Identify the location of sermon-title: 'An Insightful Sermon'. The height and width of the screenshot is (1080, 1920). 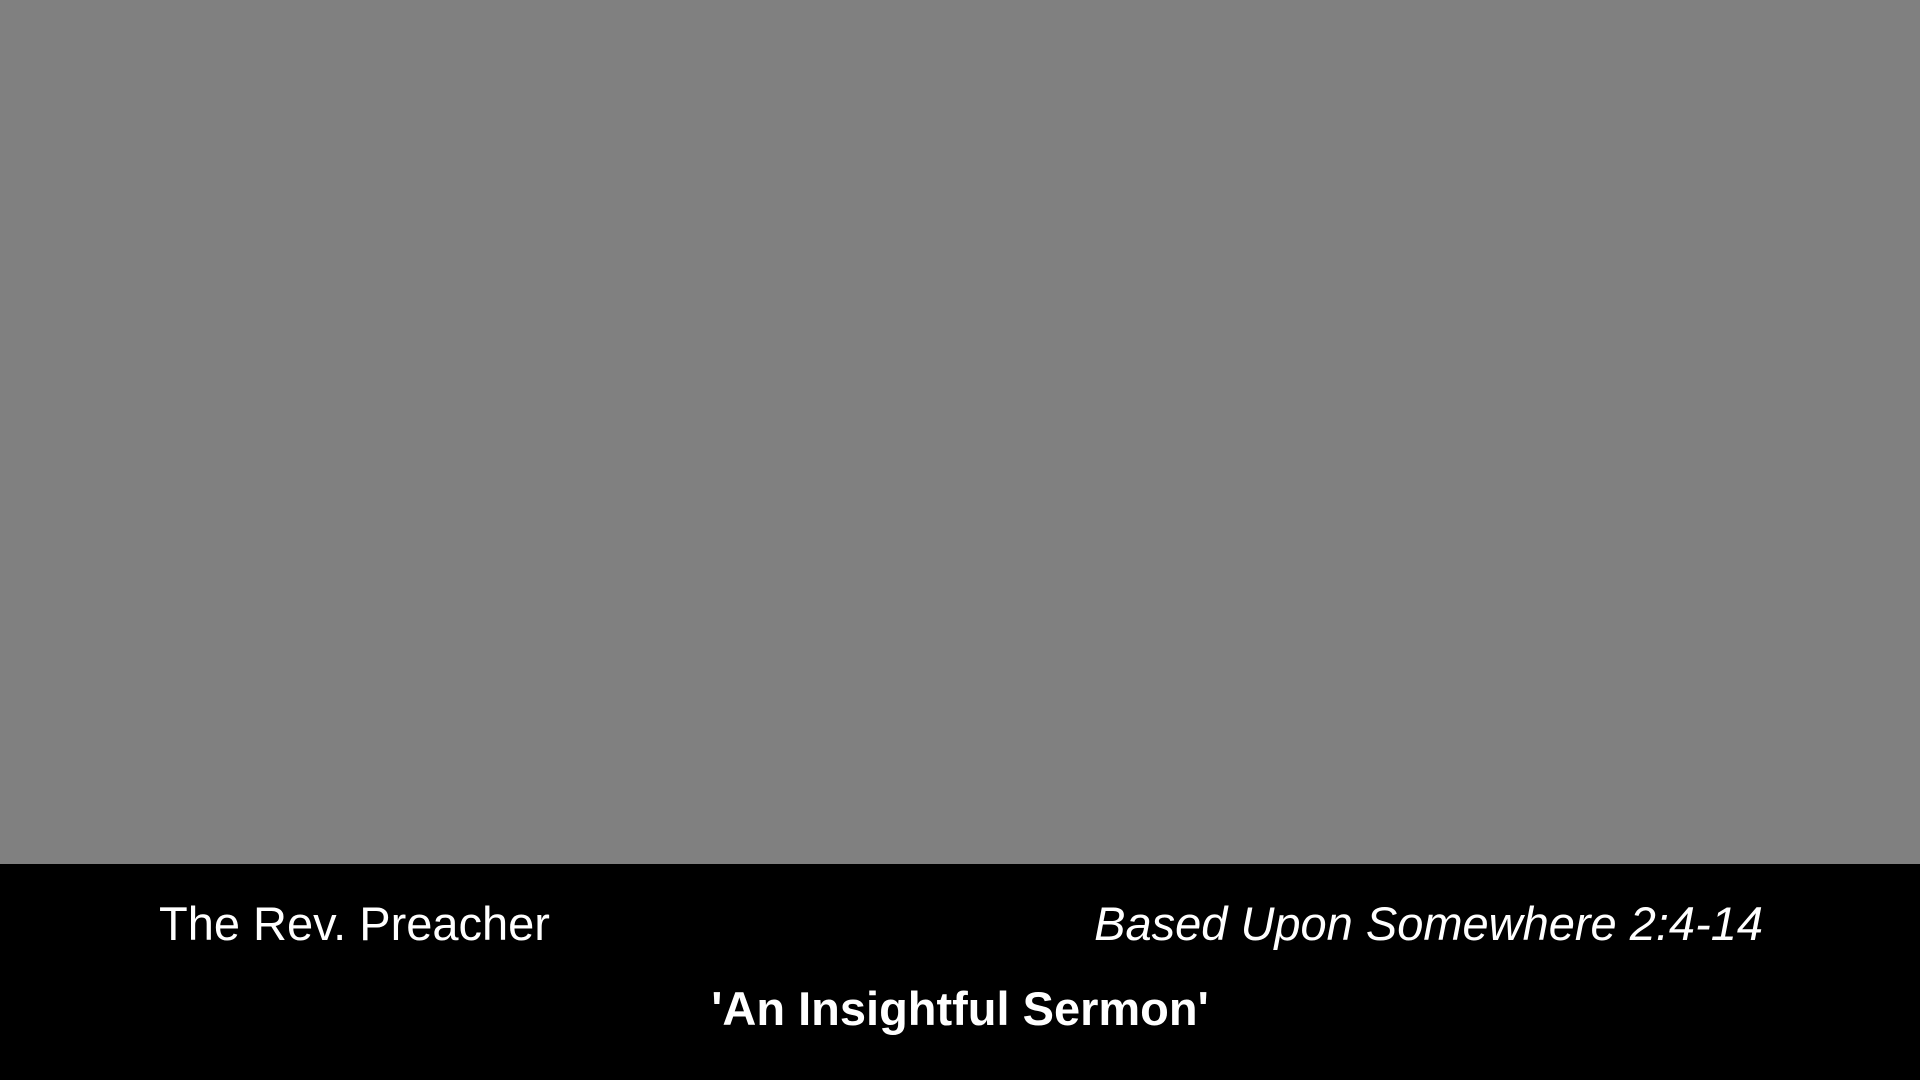
(960, 1008).